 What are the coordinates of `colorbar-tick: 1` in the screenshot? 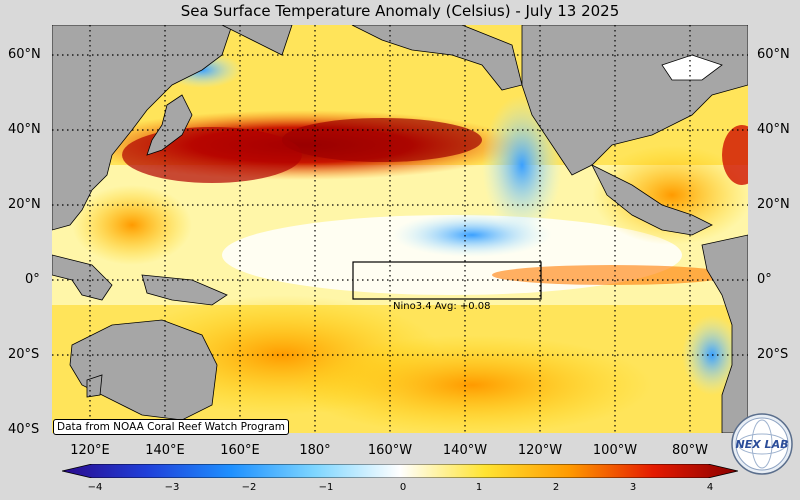 It's located at (479, 487).